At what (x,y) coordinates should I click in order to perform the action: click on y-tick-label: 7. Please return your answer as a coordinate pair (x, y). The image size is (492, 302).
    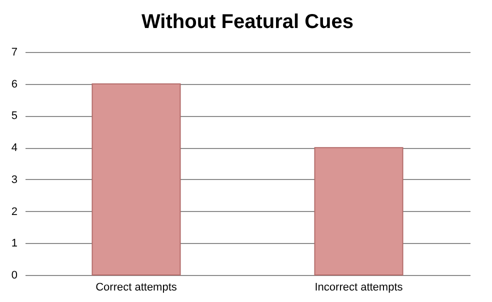
    Looking at the image, I should click on (14, 52).